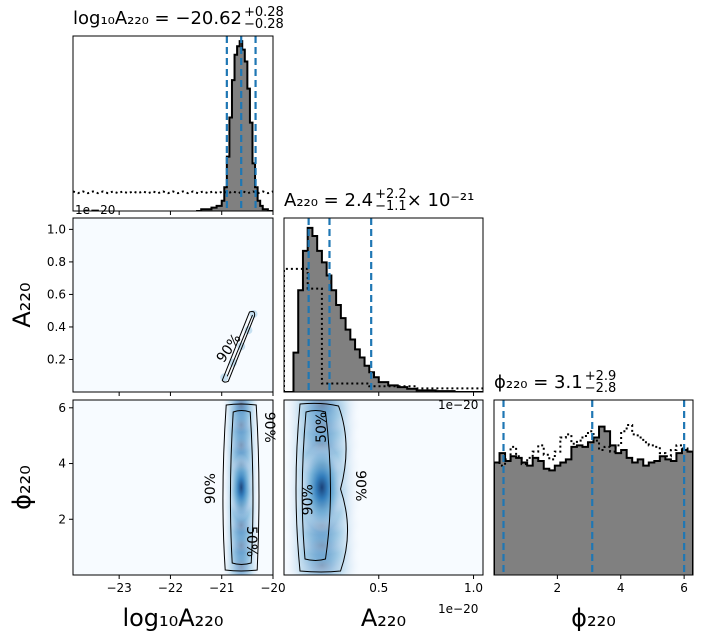 The image size is (703, 642). What do you see at coordinates (95, 210) in the screenshot?
I see `offset-label-top: 1e−20` at bounding box center [95, 210].